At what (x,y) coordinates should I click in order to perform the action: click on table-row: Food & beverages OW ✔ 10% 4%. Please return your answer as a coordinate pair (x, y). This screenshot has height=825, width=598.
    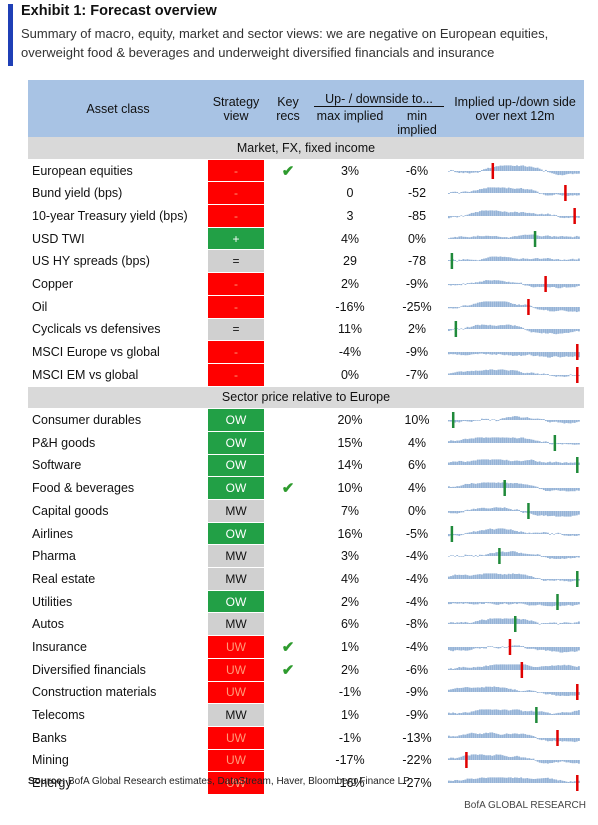
    Looking at the image, I should click on (306, 488).